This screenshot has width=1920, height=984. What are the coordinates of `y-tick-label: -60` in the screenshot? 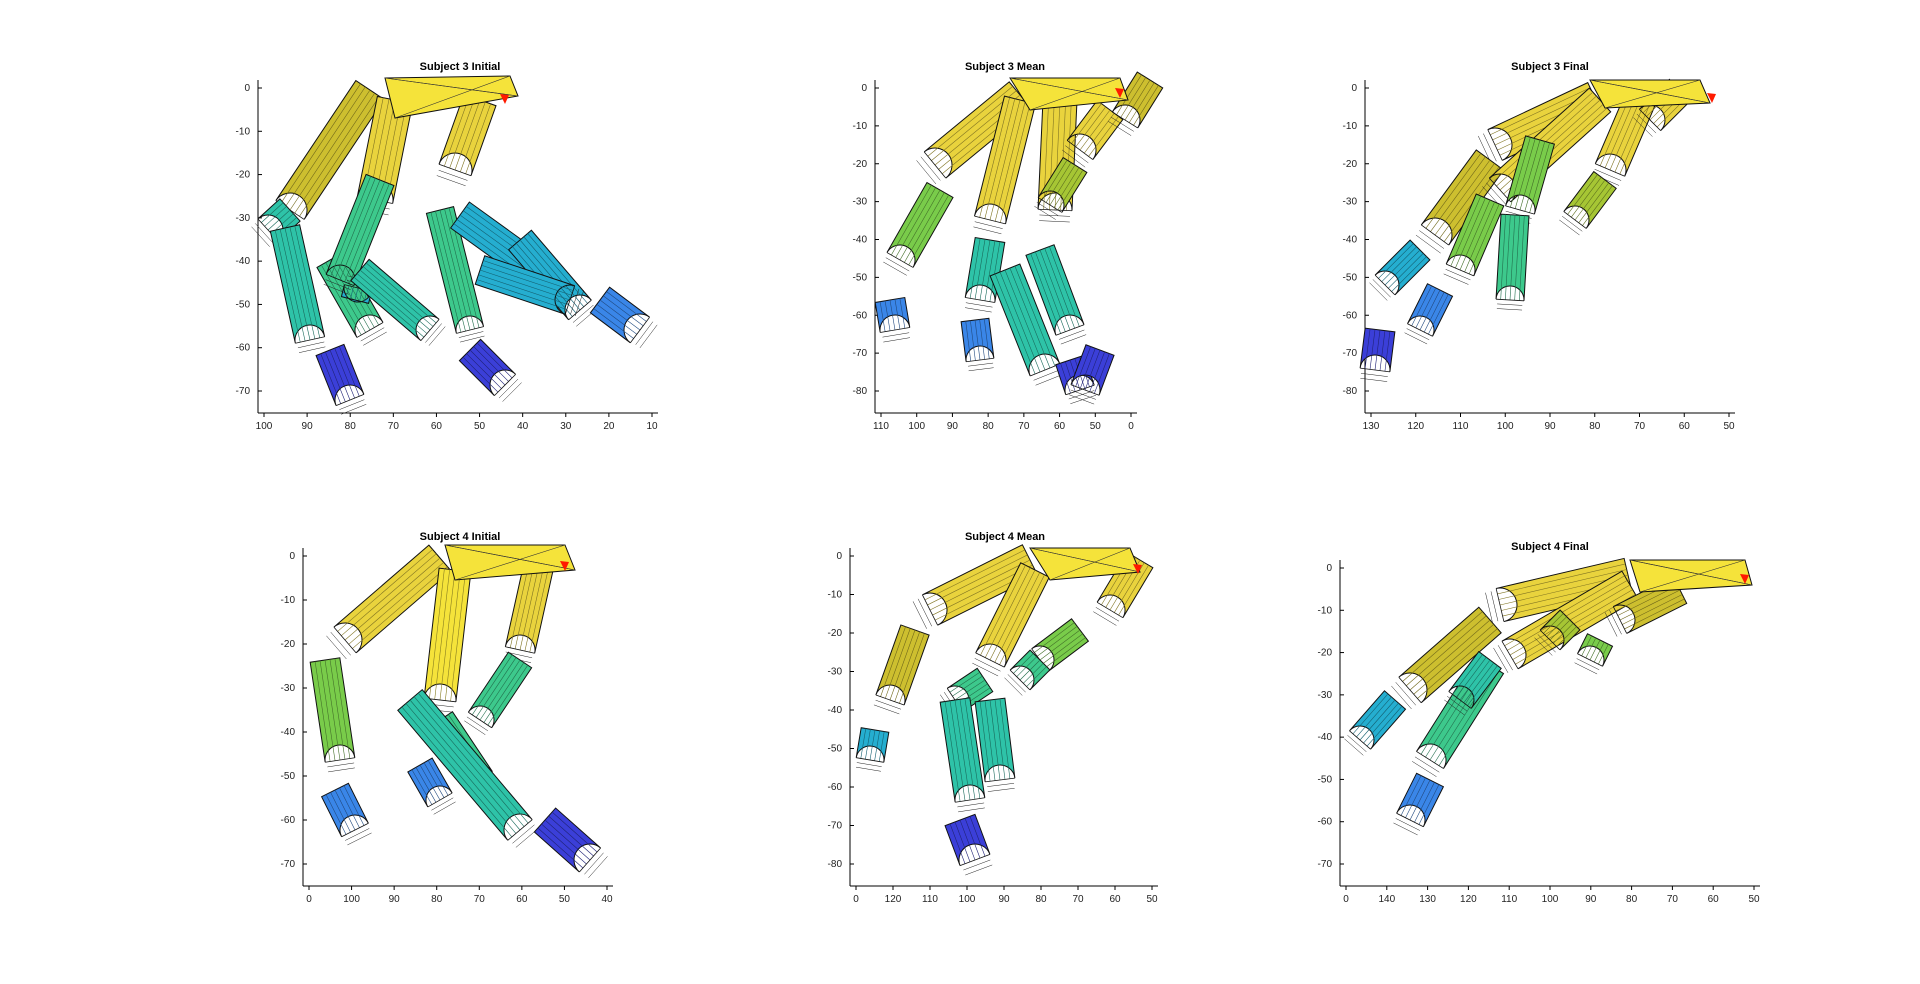 It's located at (288, 820).